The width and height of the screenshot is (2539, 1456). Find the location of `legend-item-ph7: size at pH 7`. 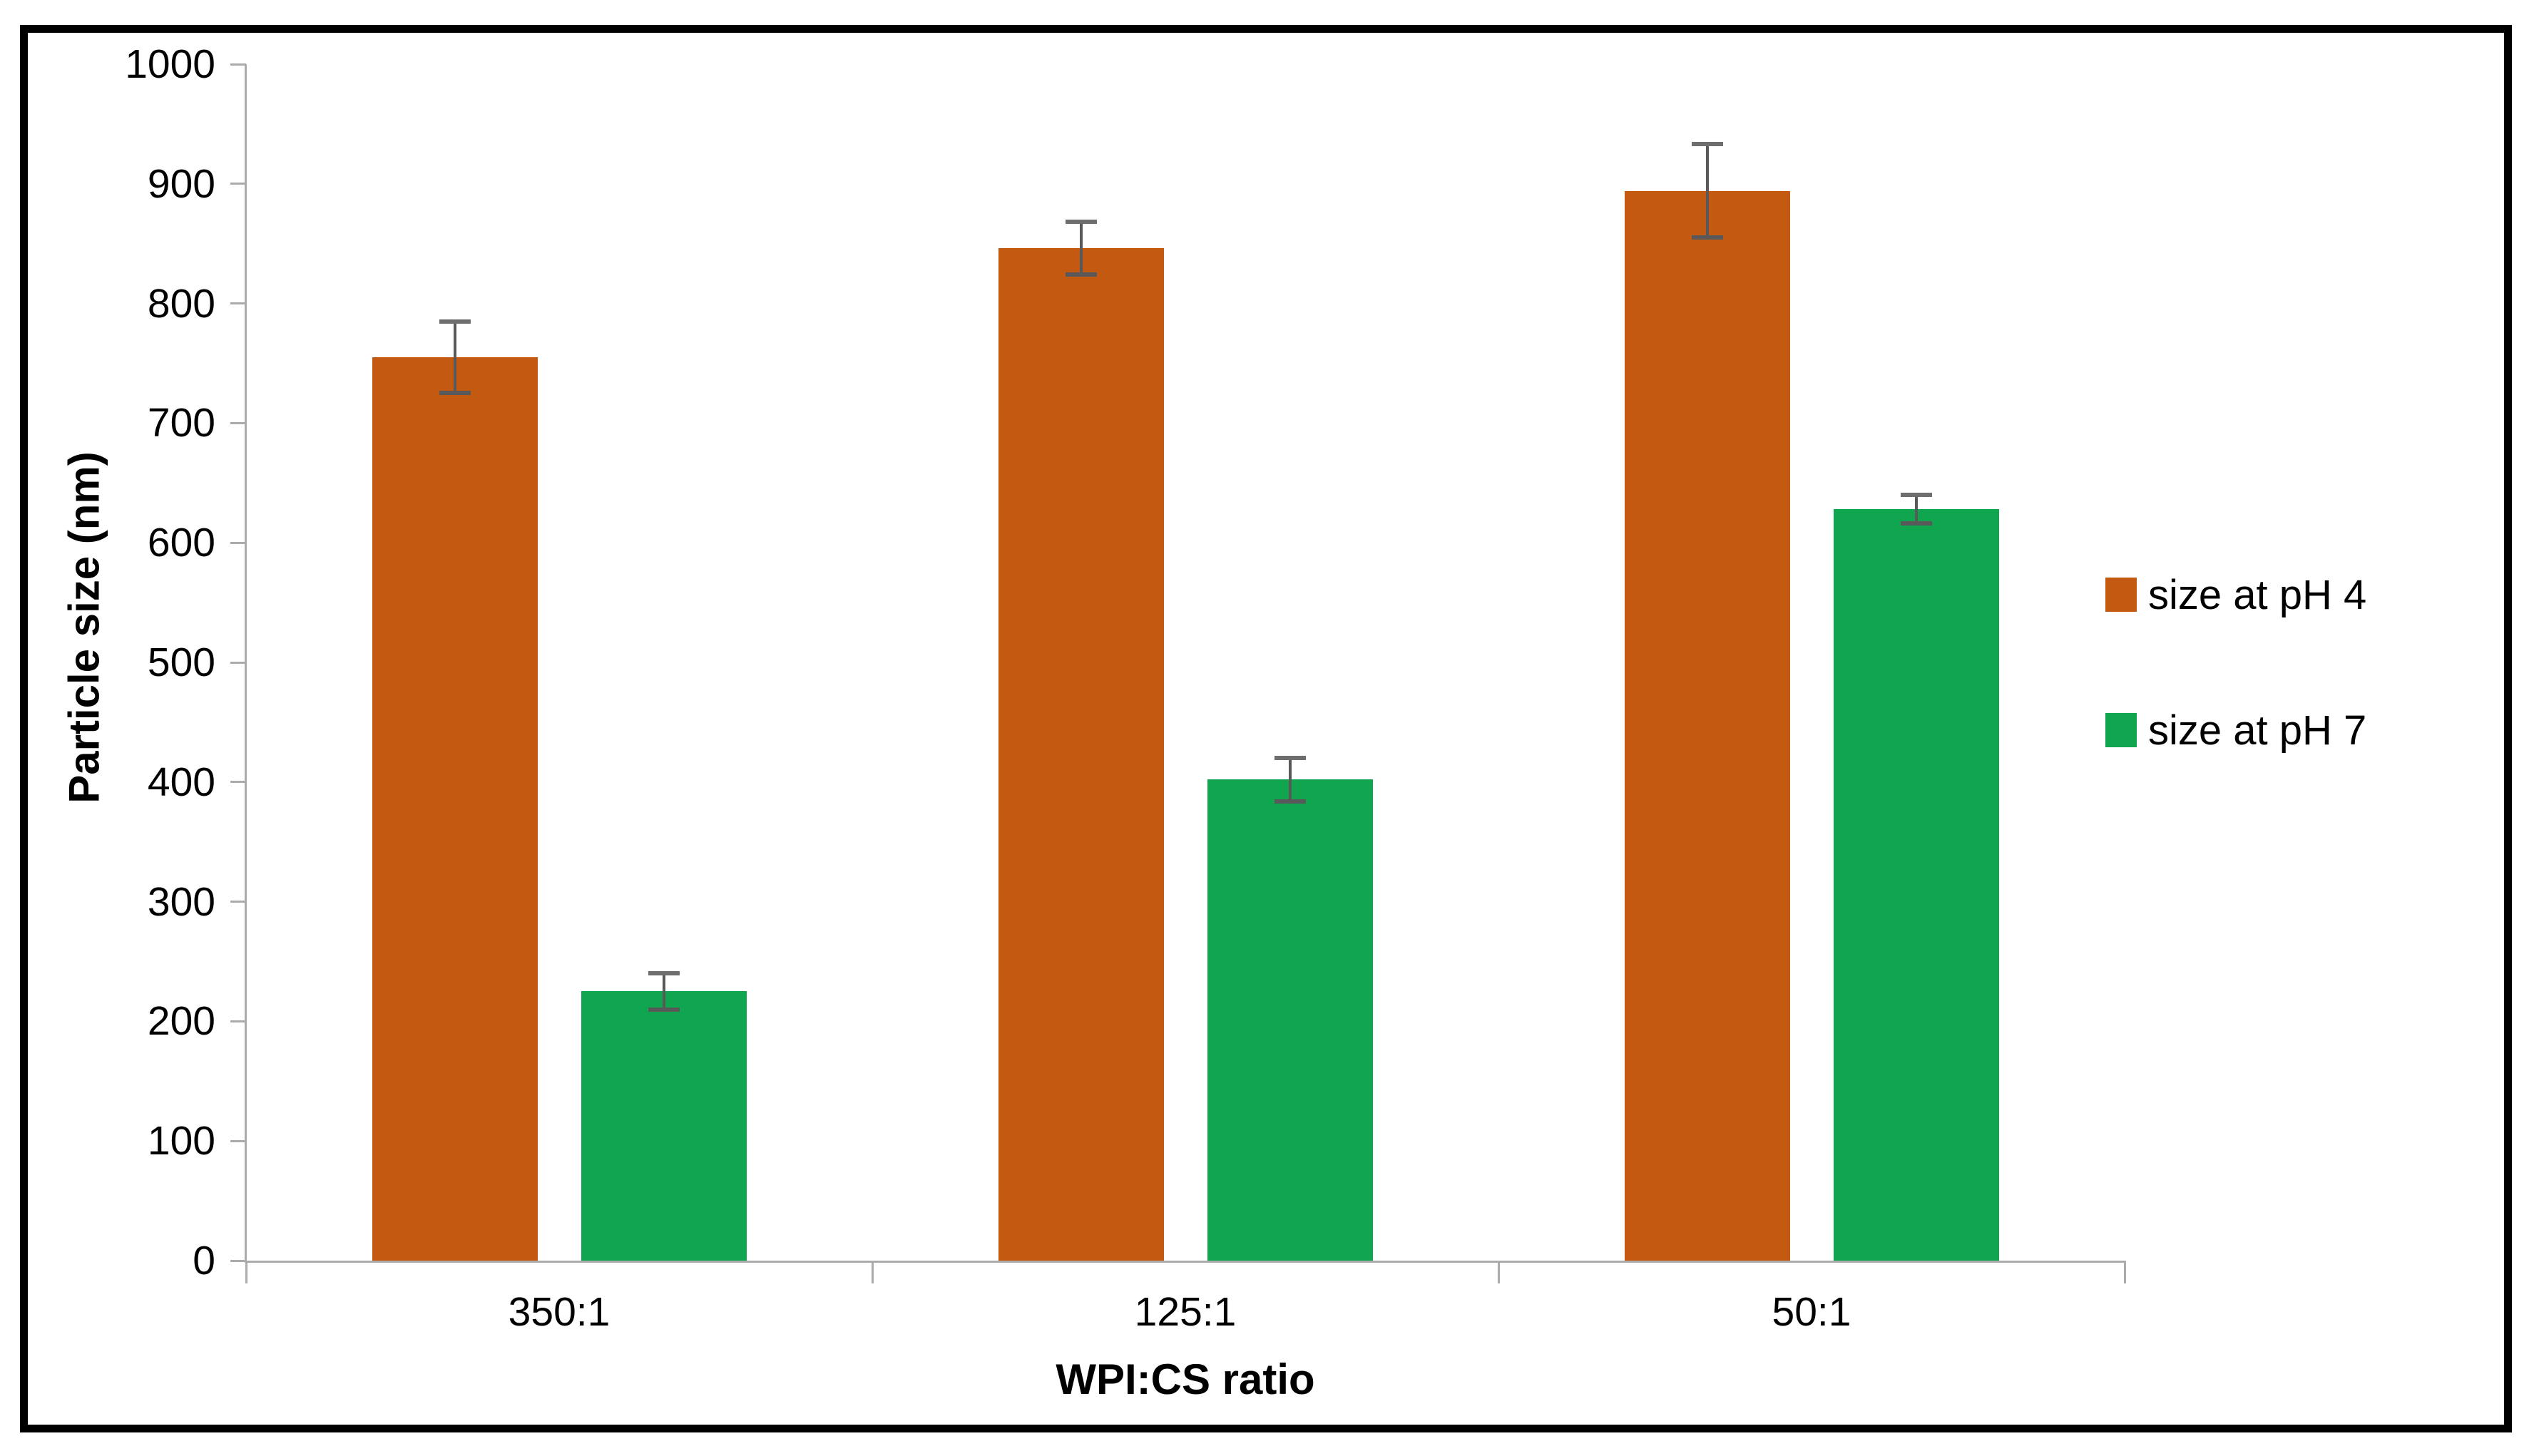

legend-item-ph7: size at pH 7 is located at coordinates (2236, 730).